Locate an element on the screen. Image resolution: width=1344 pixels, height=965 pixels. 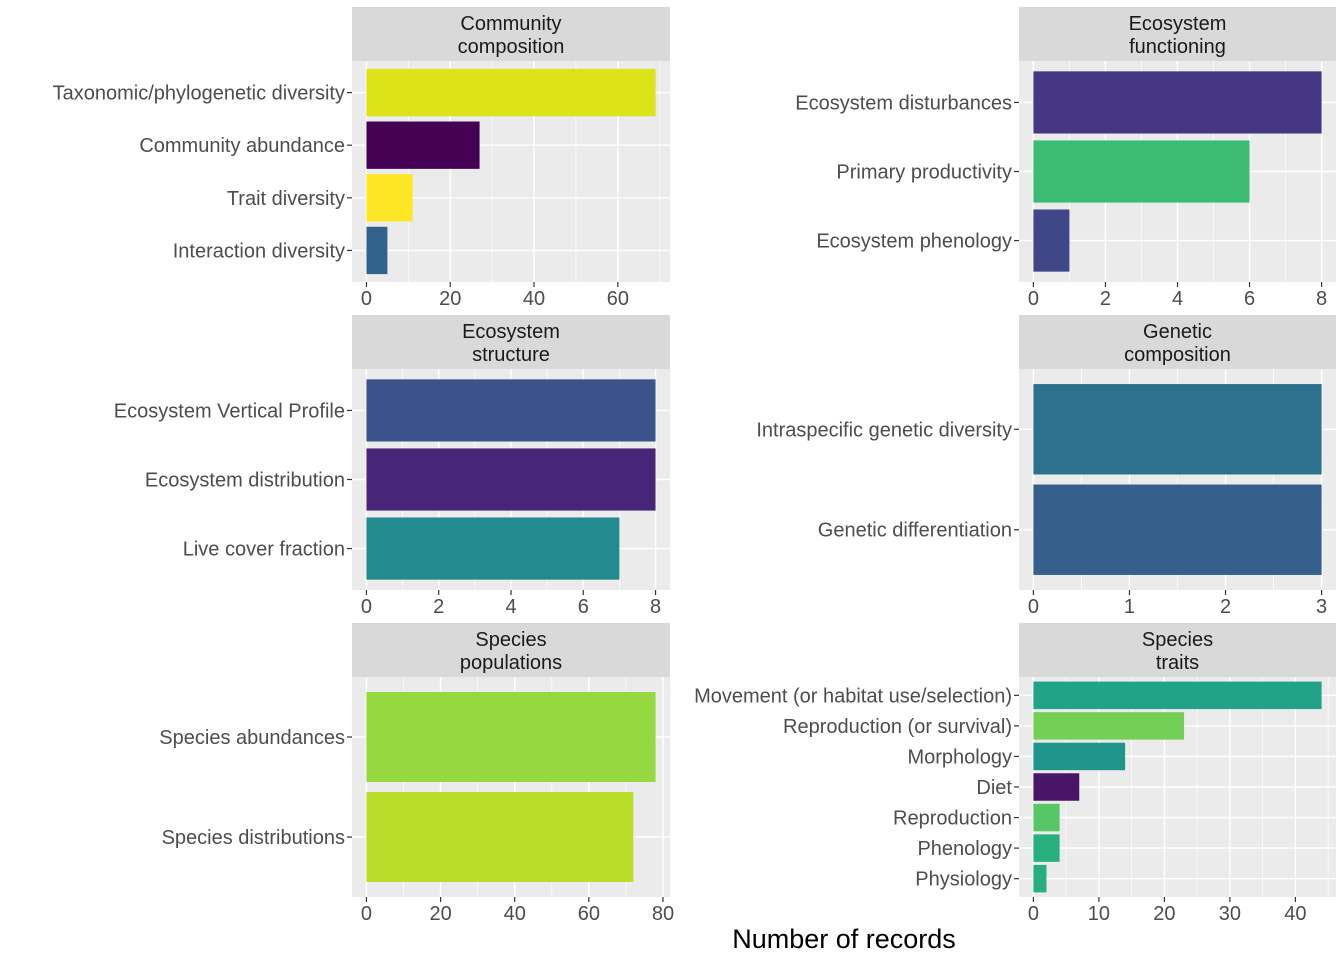
category-label: Phenology is located at coordinates (964, 849).